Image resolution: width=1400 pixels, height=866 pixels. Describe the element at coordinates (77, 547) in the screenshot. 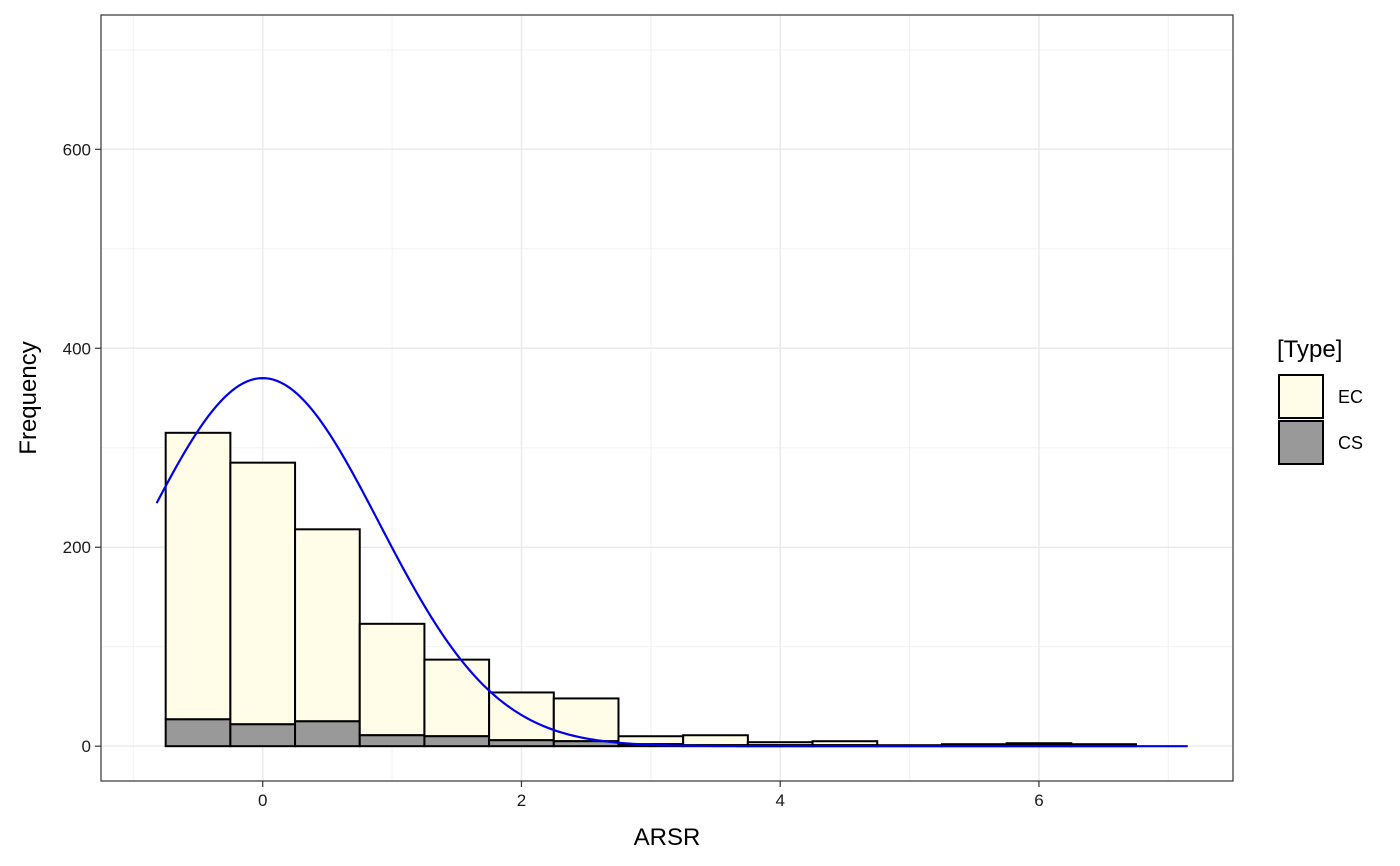

I see `y-tick-label: 200` at that location.